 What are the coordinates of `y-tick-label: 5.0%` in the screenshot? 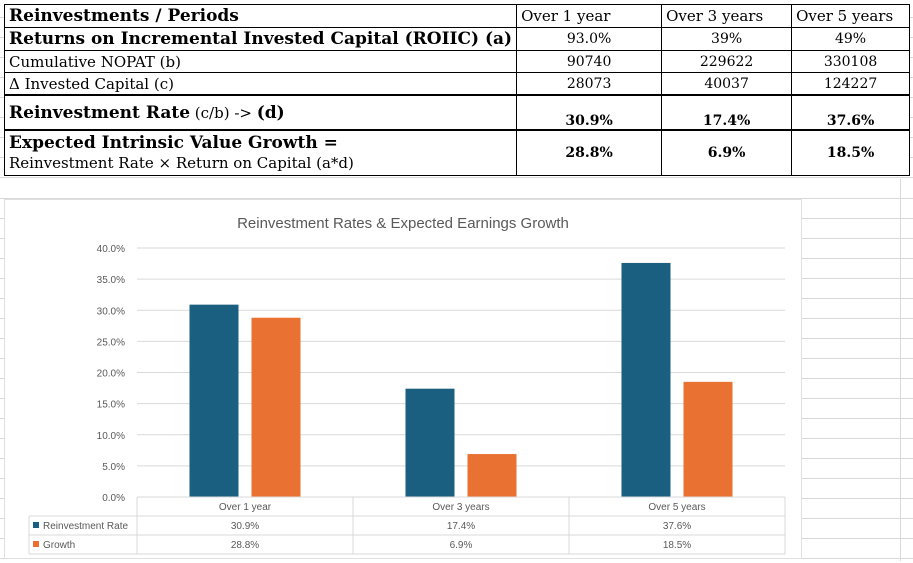 It's located at (113, 467).